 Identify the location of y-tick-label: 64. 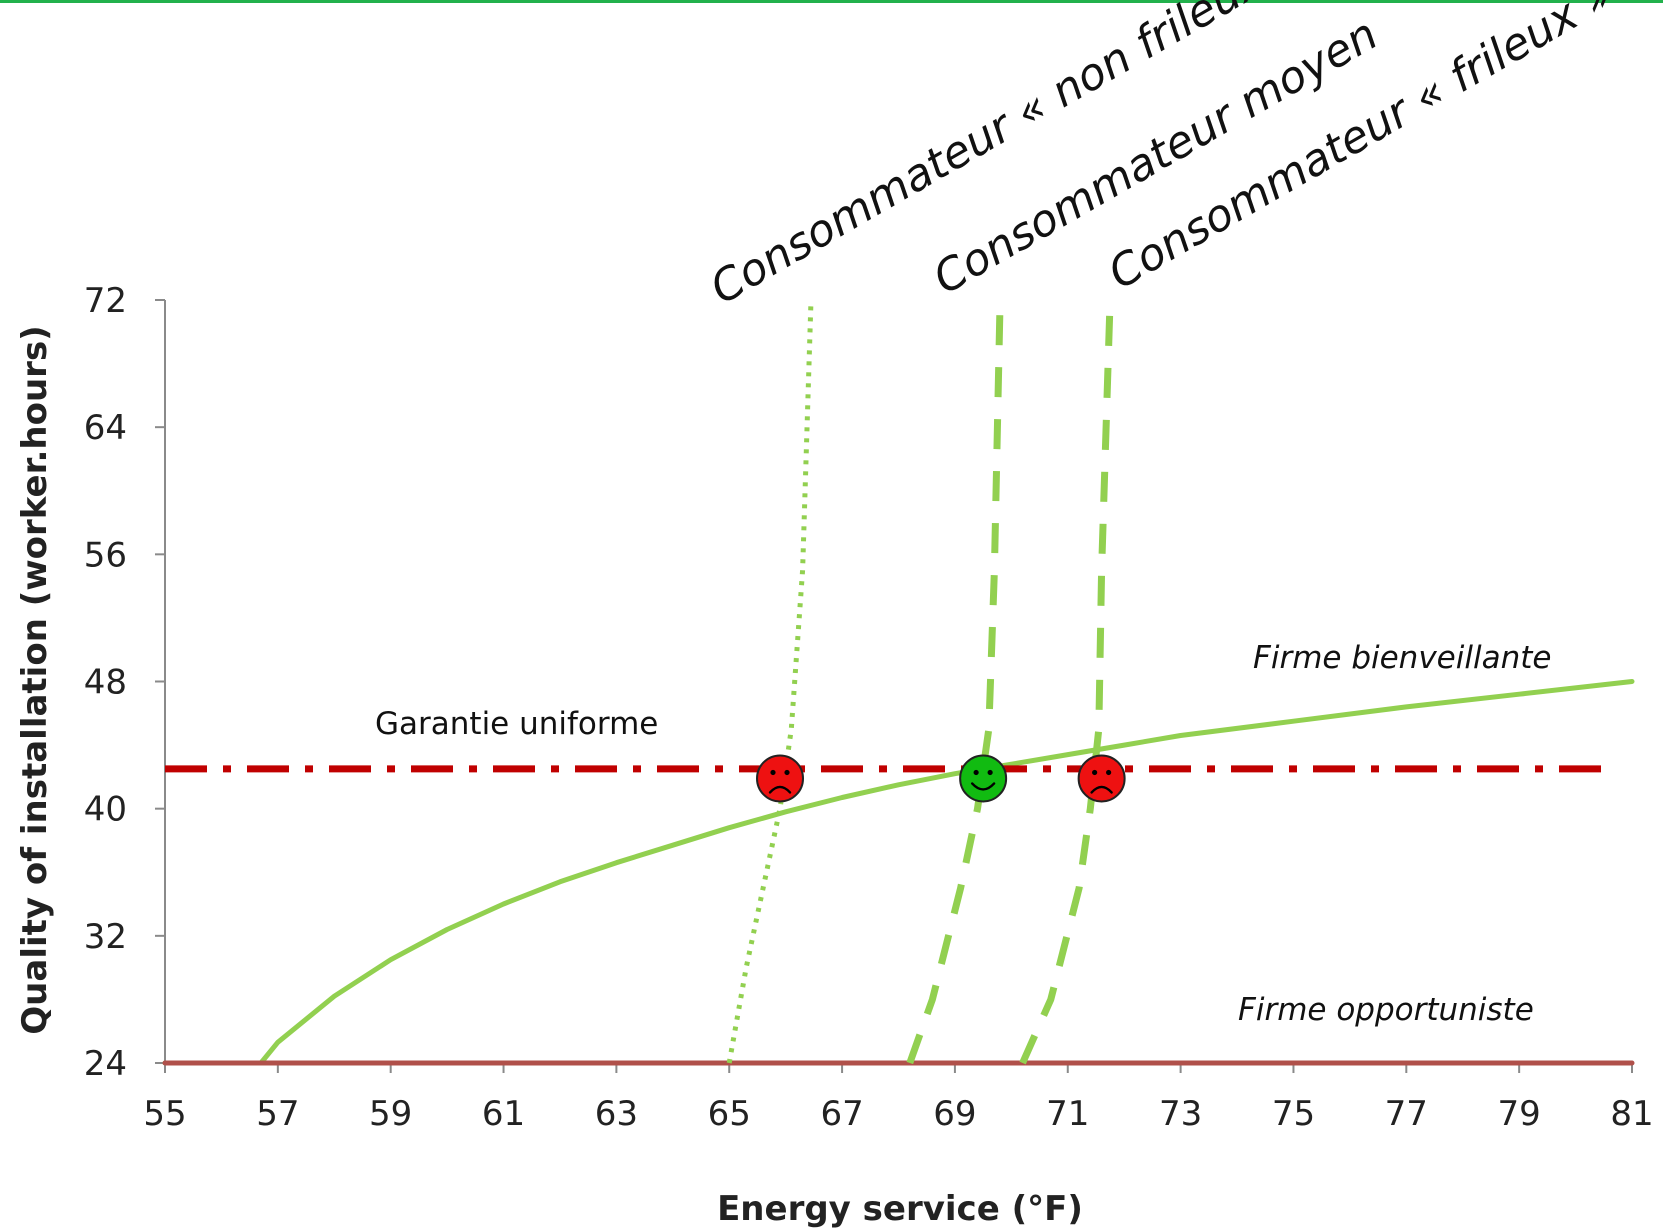
(105, 428).